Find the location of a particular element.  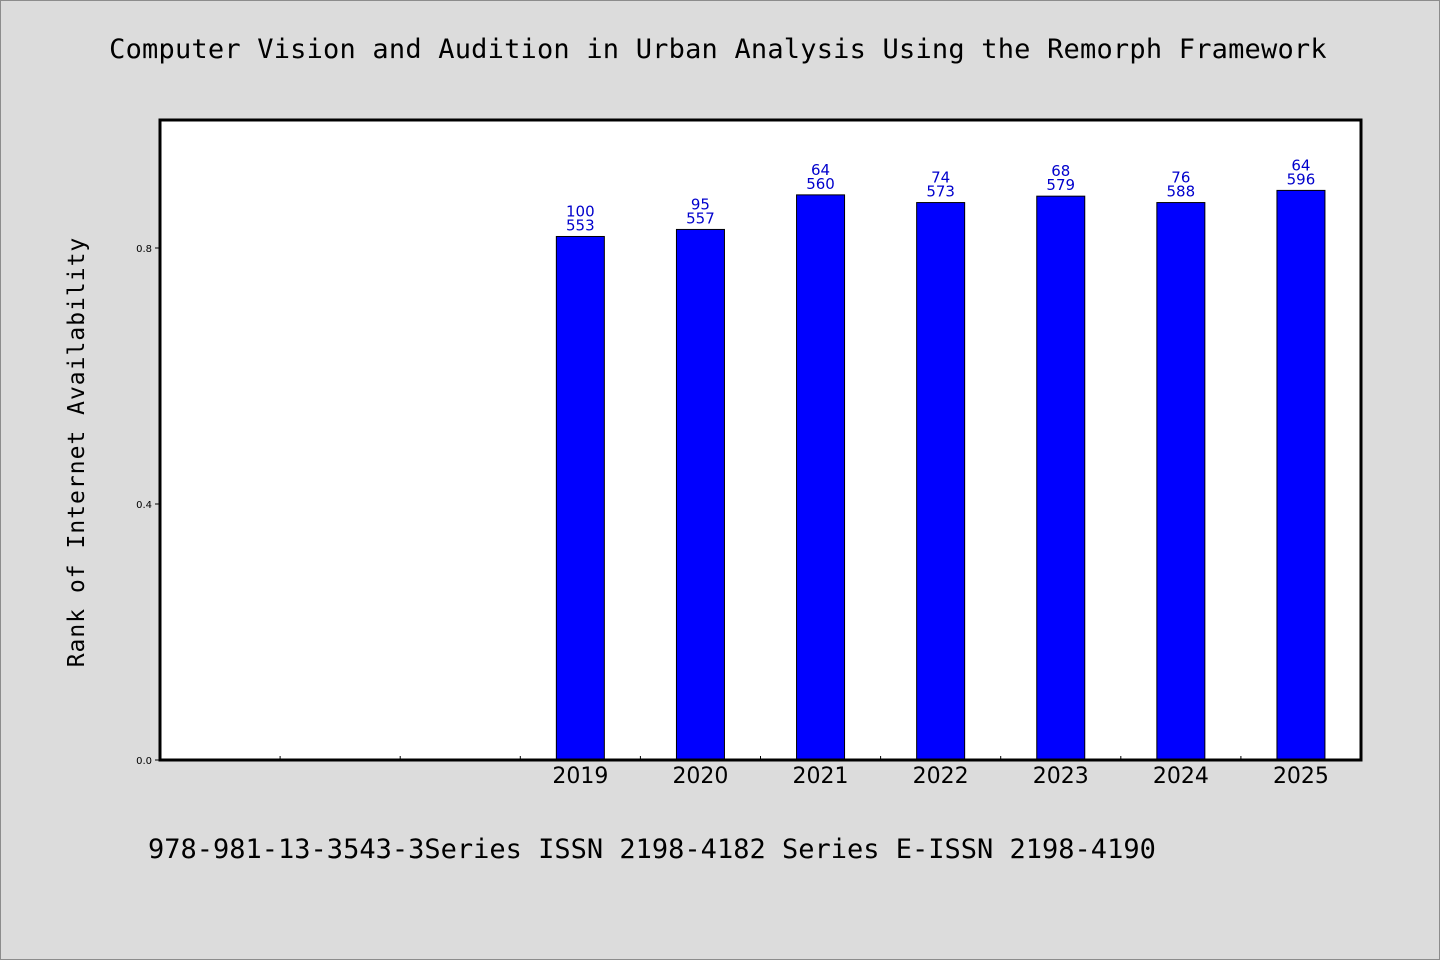

x-tick-label: 2019 is located at coordinates (580, 776).